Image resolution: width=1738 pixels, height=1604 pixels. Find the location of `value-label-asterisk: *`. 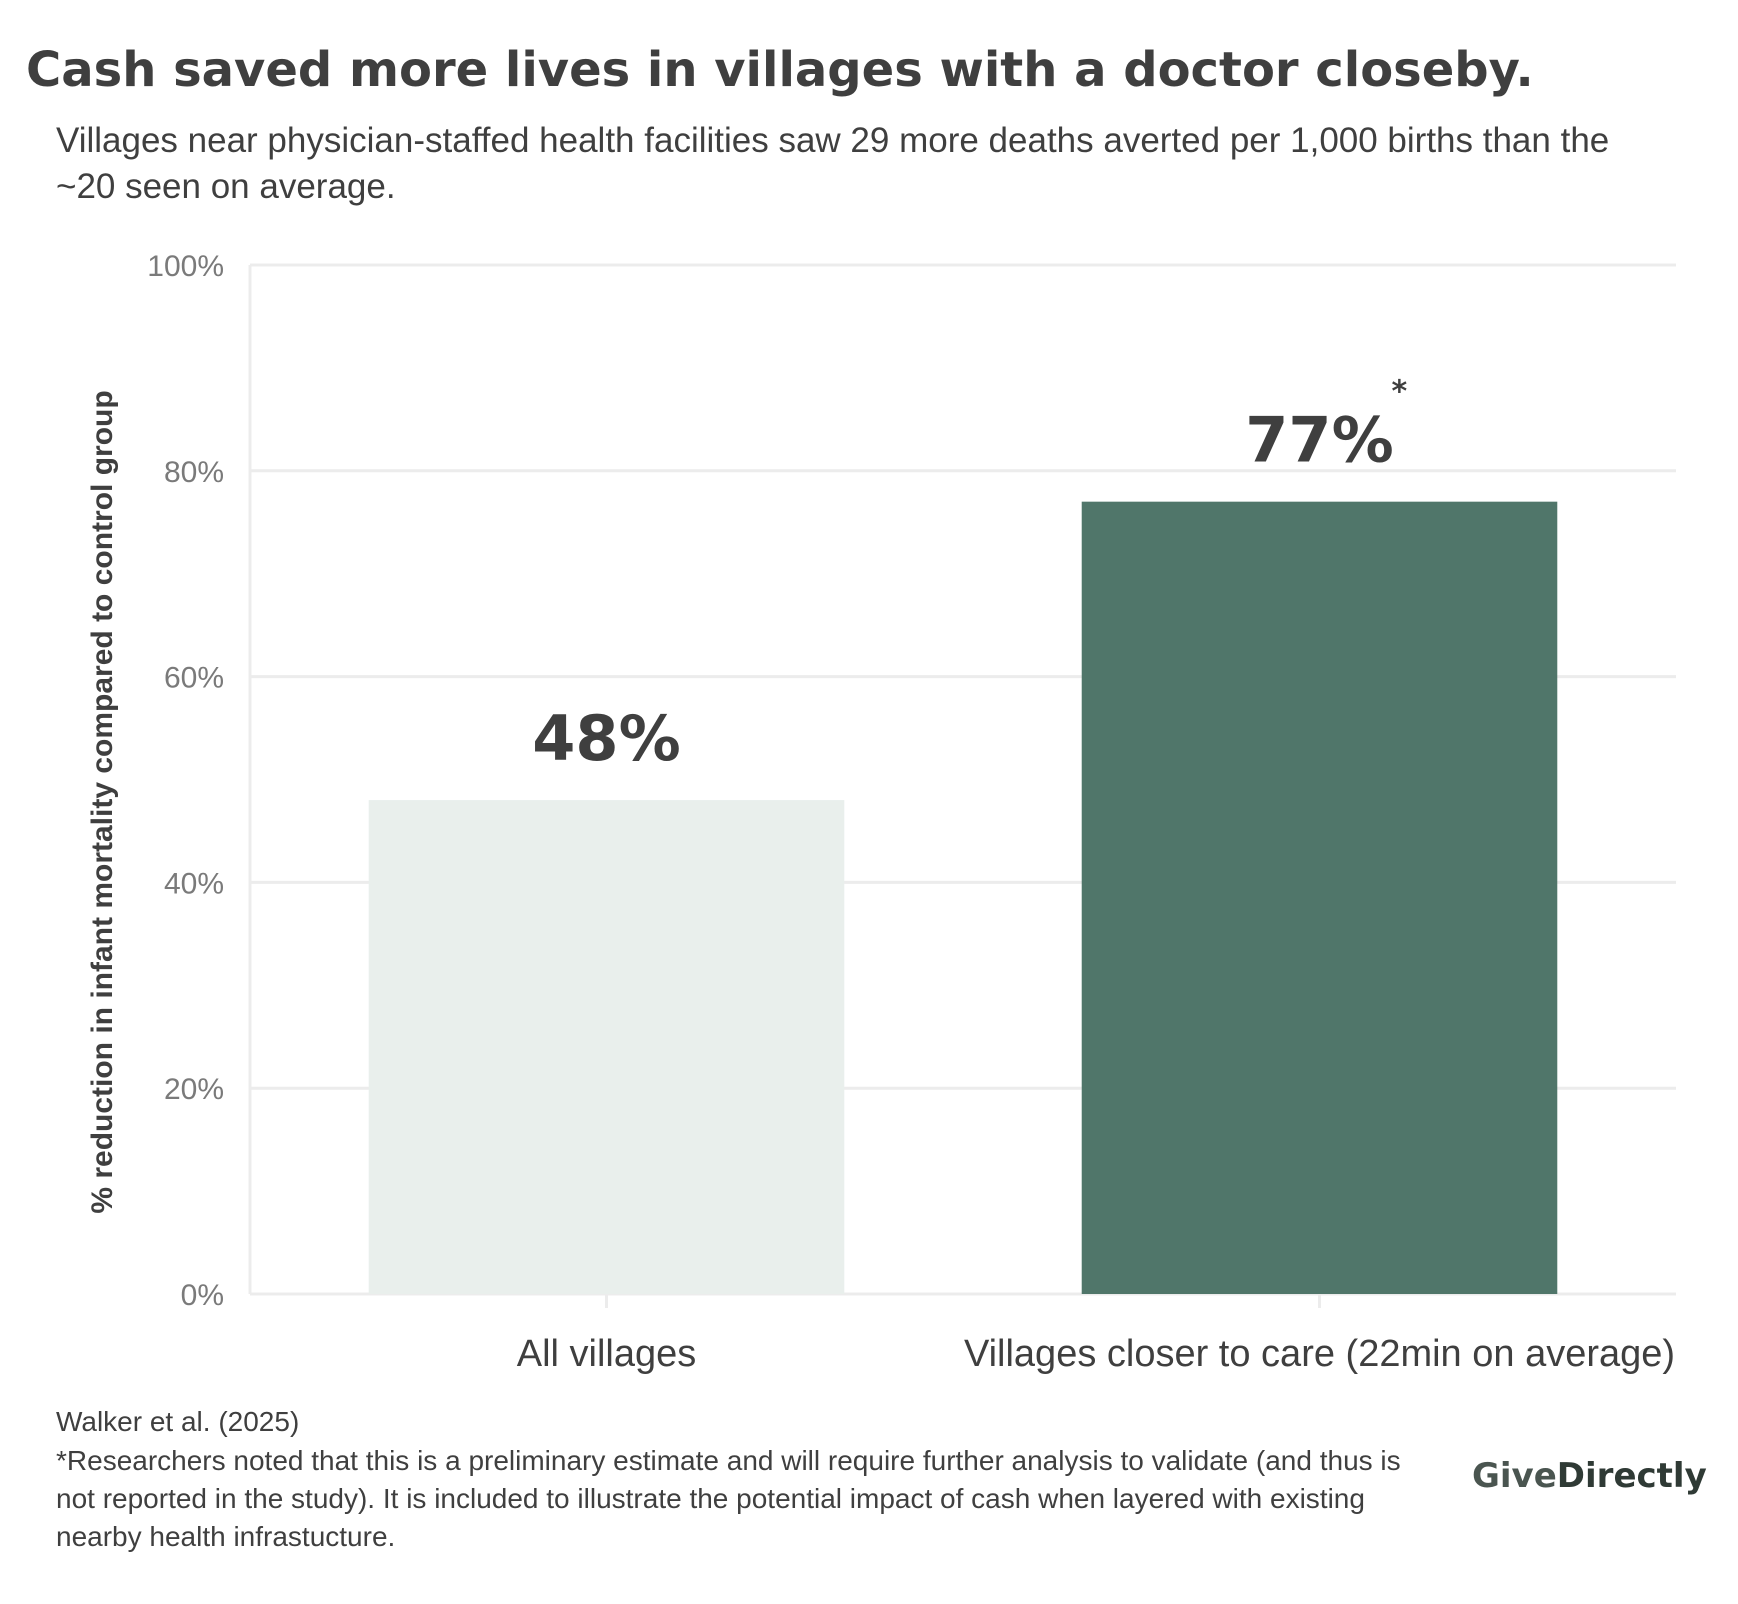

value-label-asterisk: * is located at coordinates (1400, 392).